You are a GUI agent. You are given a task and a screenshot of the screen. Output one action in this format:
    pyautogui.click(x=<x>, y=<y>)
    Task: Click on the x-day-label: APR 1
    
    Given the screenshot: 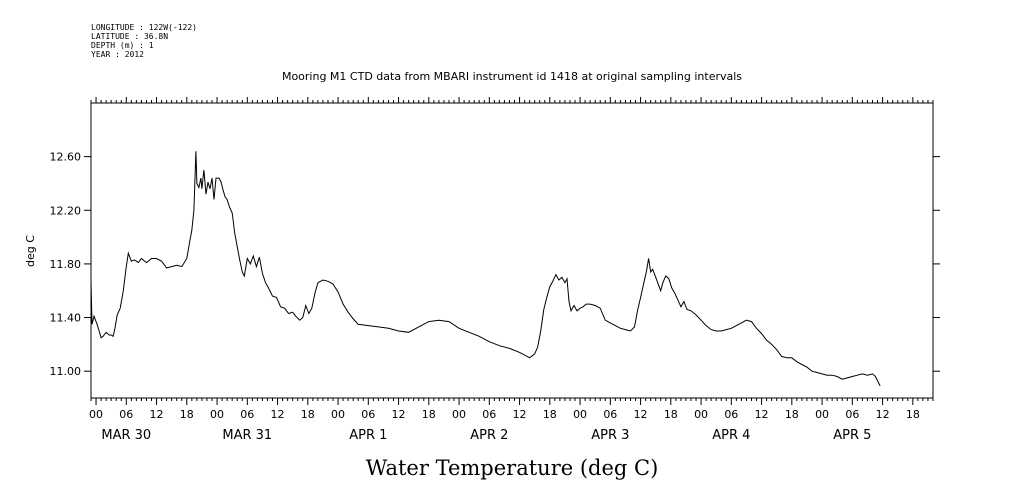 What is the action you would take?
    pyautogui.click(x=368, y=435)
    